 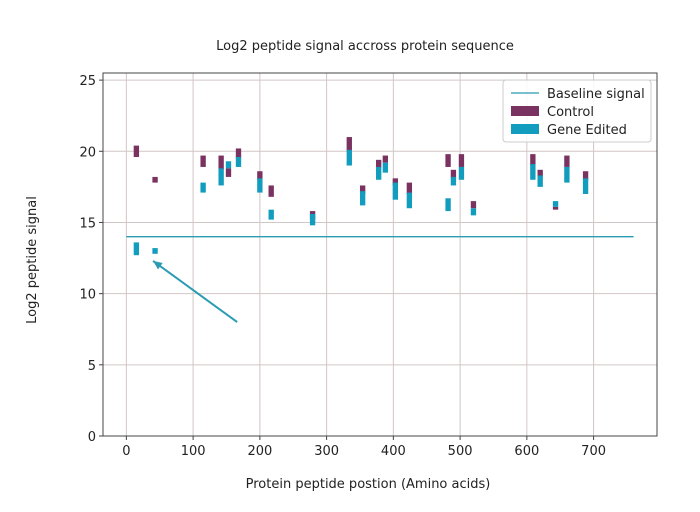 I want to click on legend-swatch-gene-edited, so click(x=525, y=129).